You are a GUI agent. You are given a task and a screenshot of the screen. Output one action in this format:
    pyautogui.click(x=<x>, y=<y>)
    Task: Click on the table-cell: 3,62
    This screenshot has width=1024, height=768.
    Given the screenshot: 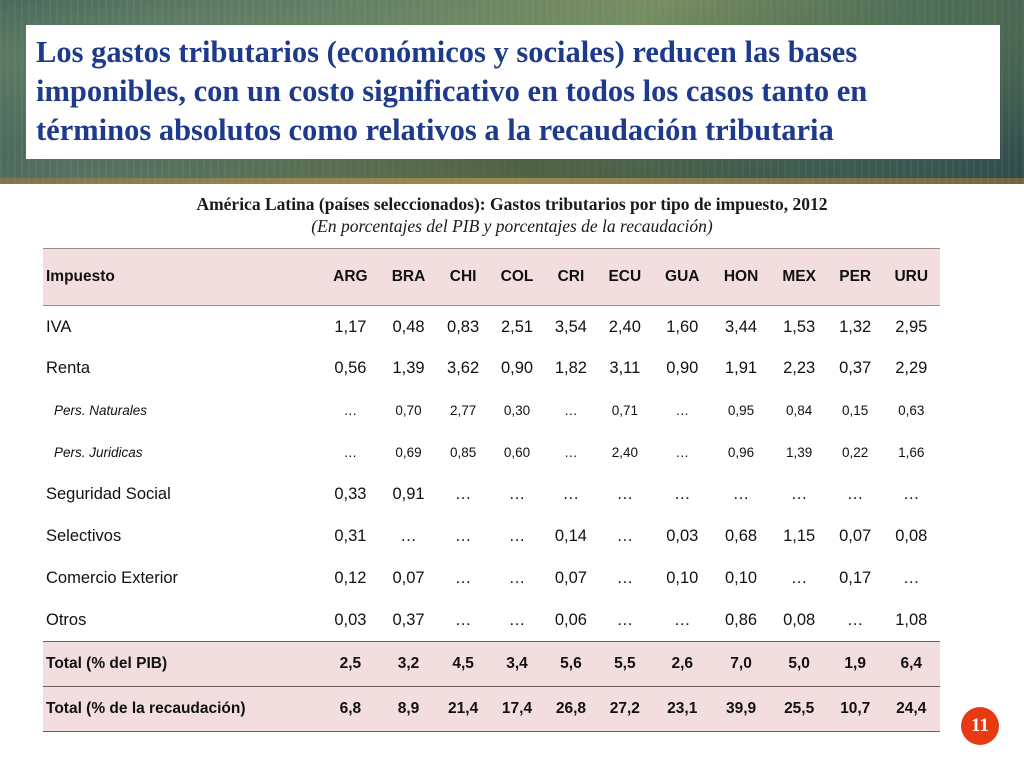 What is the action you would take?
    pyautogui.click(x=463, y=368)
    